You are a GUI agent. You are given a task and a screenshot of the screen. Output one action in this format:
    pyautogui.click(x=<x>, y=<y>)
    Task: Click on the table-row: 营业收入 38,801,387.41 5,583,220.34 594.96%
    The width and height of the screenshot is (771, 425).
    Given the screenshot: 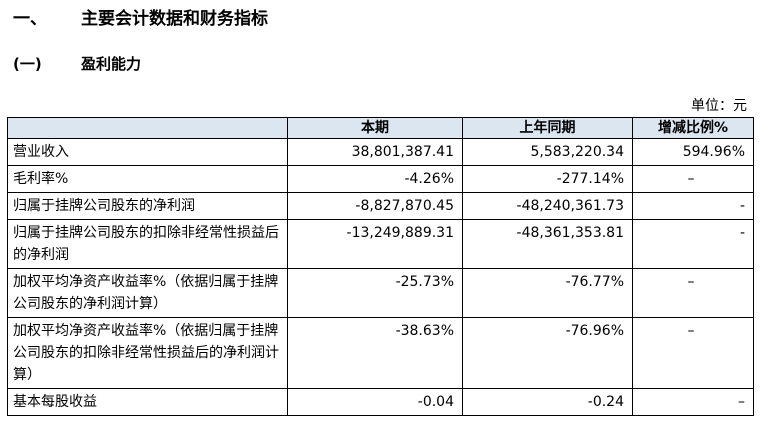 What is the action you would take?
    pyautogui.click(x=380, y=152)
    